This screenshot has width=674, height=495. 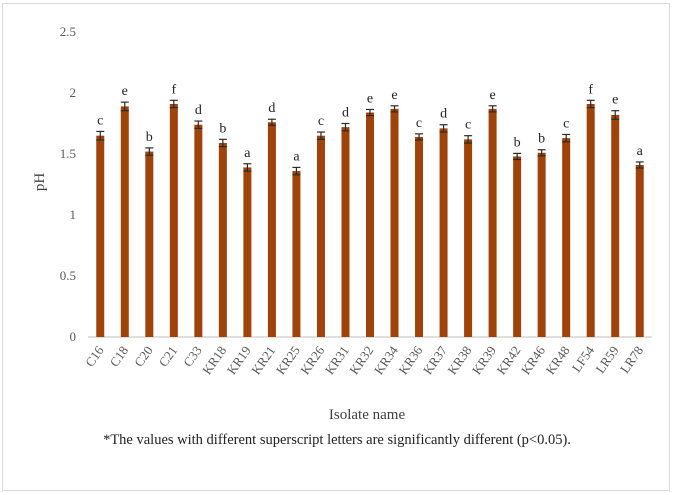 What do you see at coordinates (435, 360) in the screenshot?
I see `x-tick-label: KR37` at bounding box center [435, 360].